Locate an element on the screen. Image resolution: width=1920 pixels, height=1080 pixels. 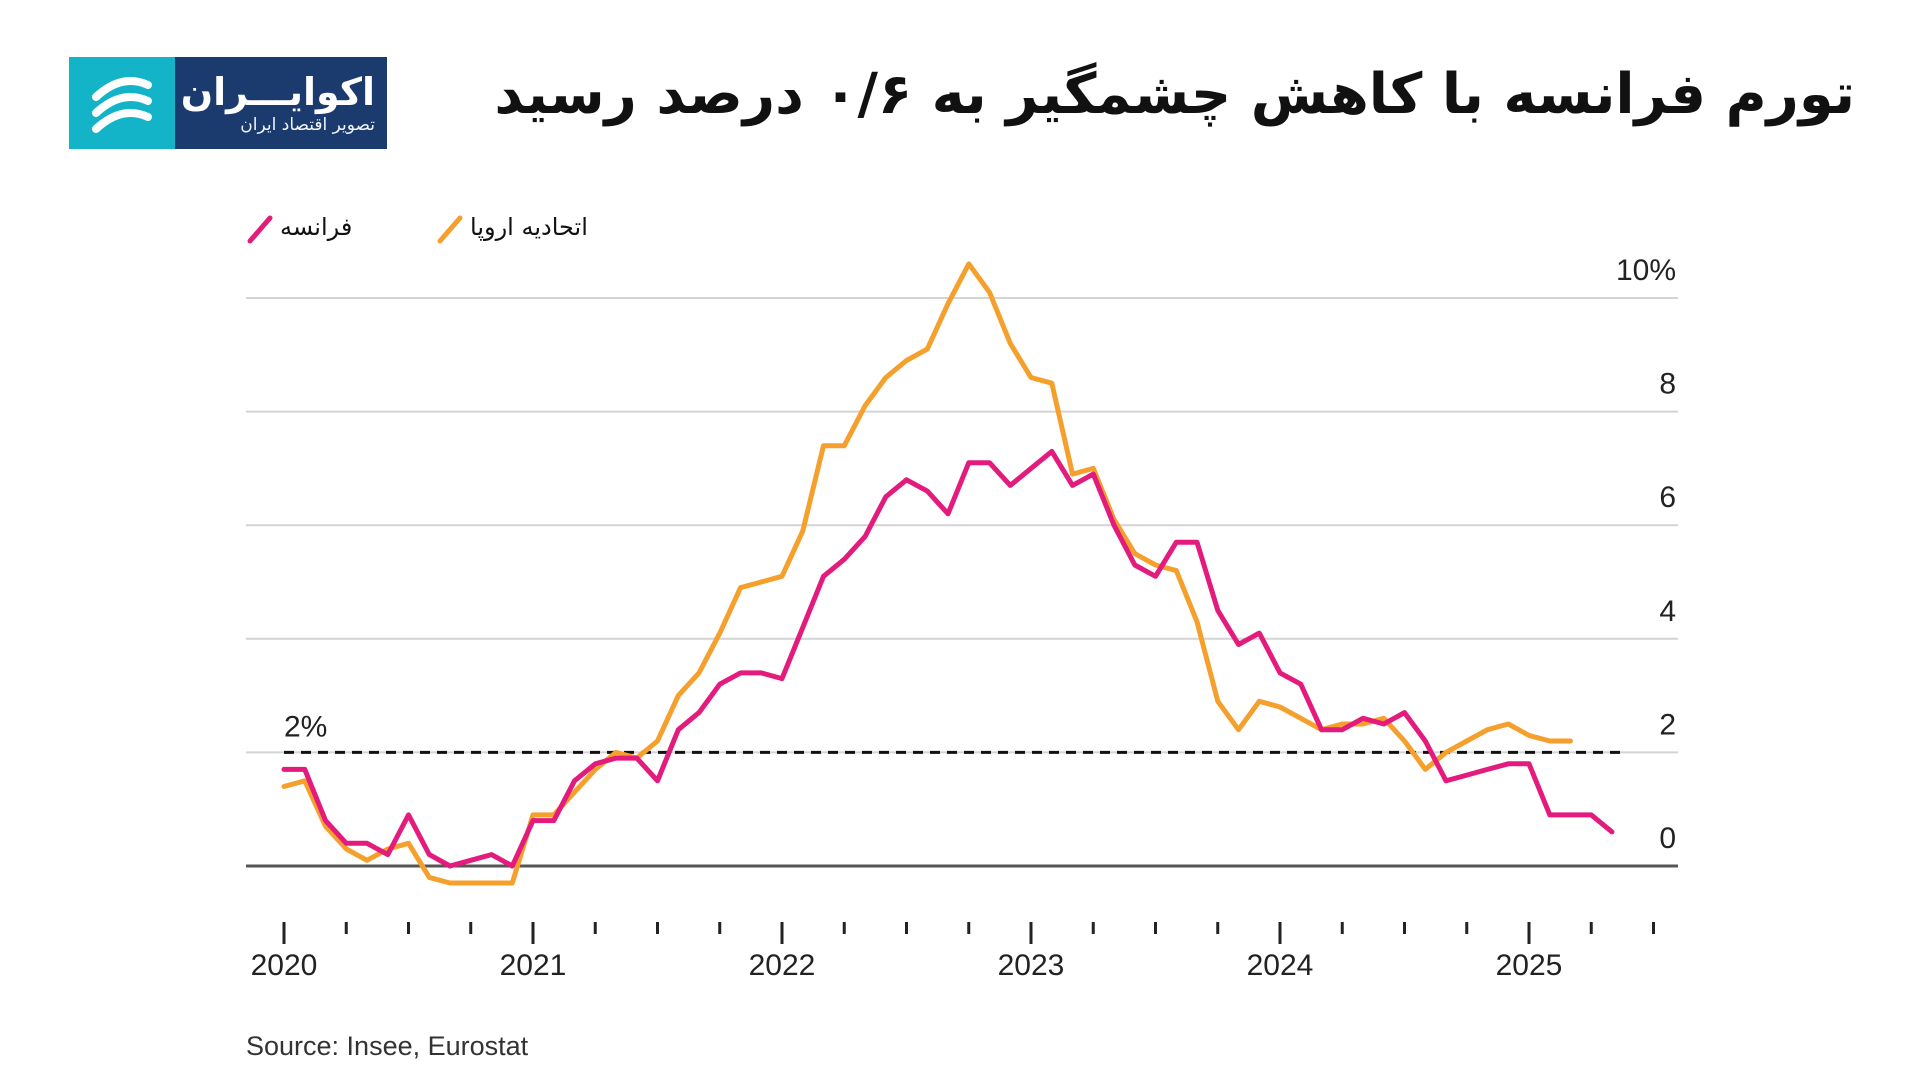
legend-swatch-france is located at coordinates (260, 229).